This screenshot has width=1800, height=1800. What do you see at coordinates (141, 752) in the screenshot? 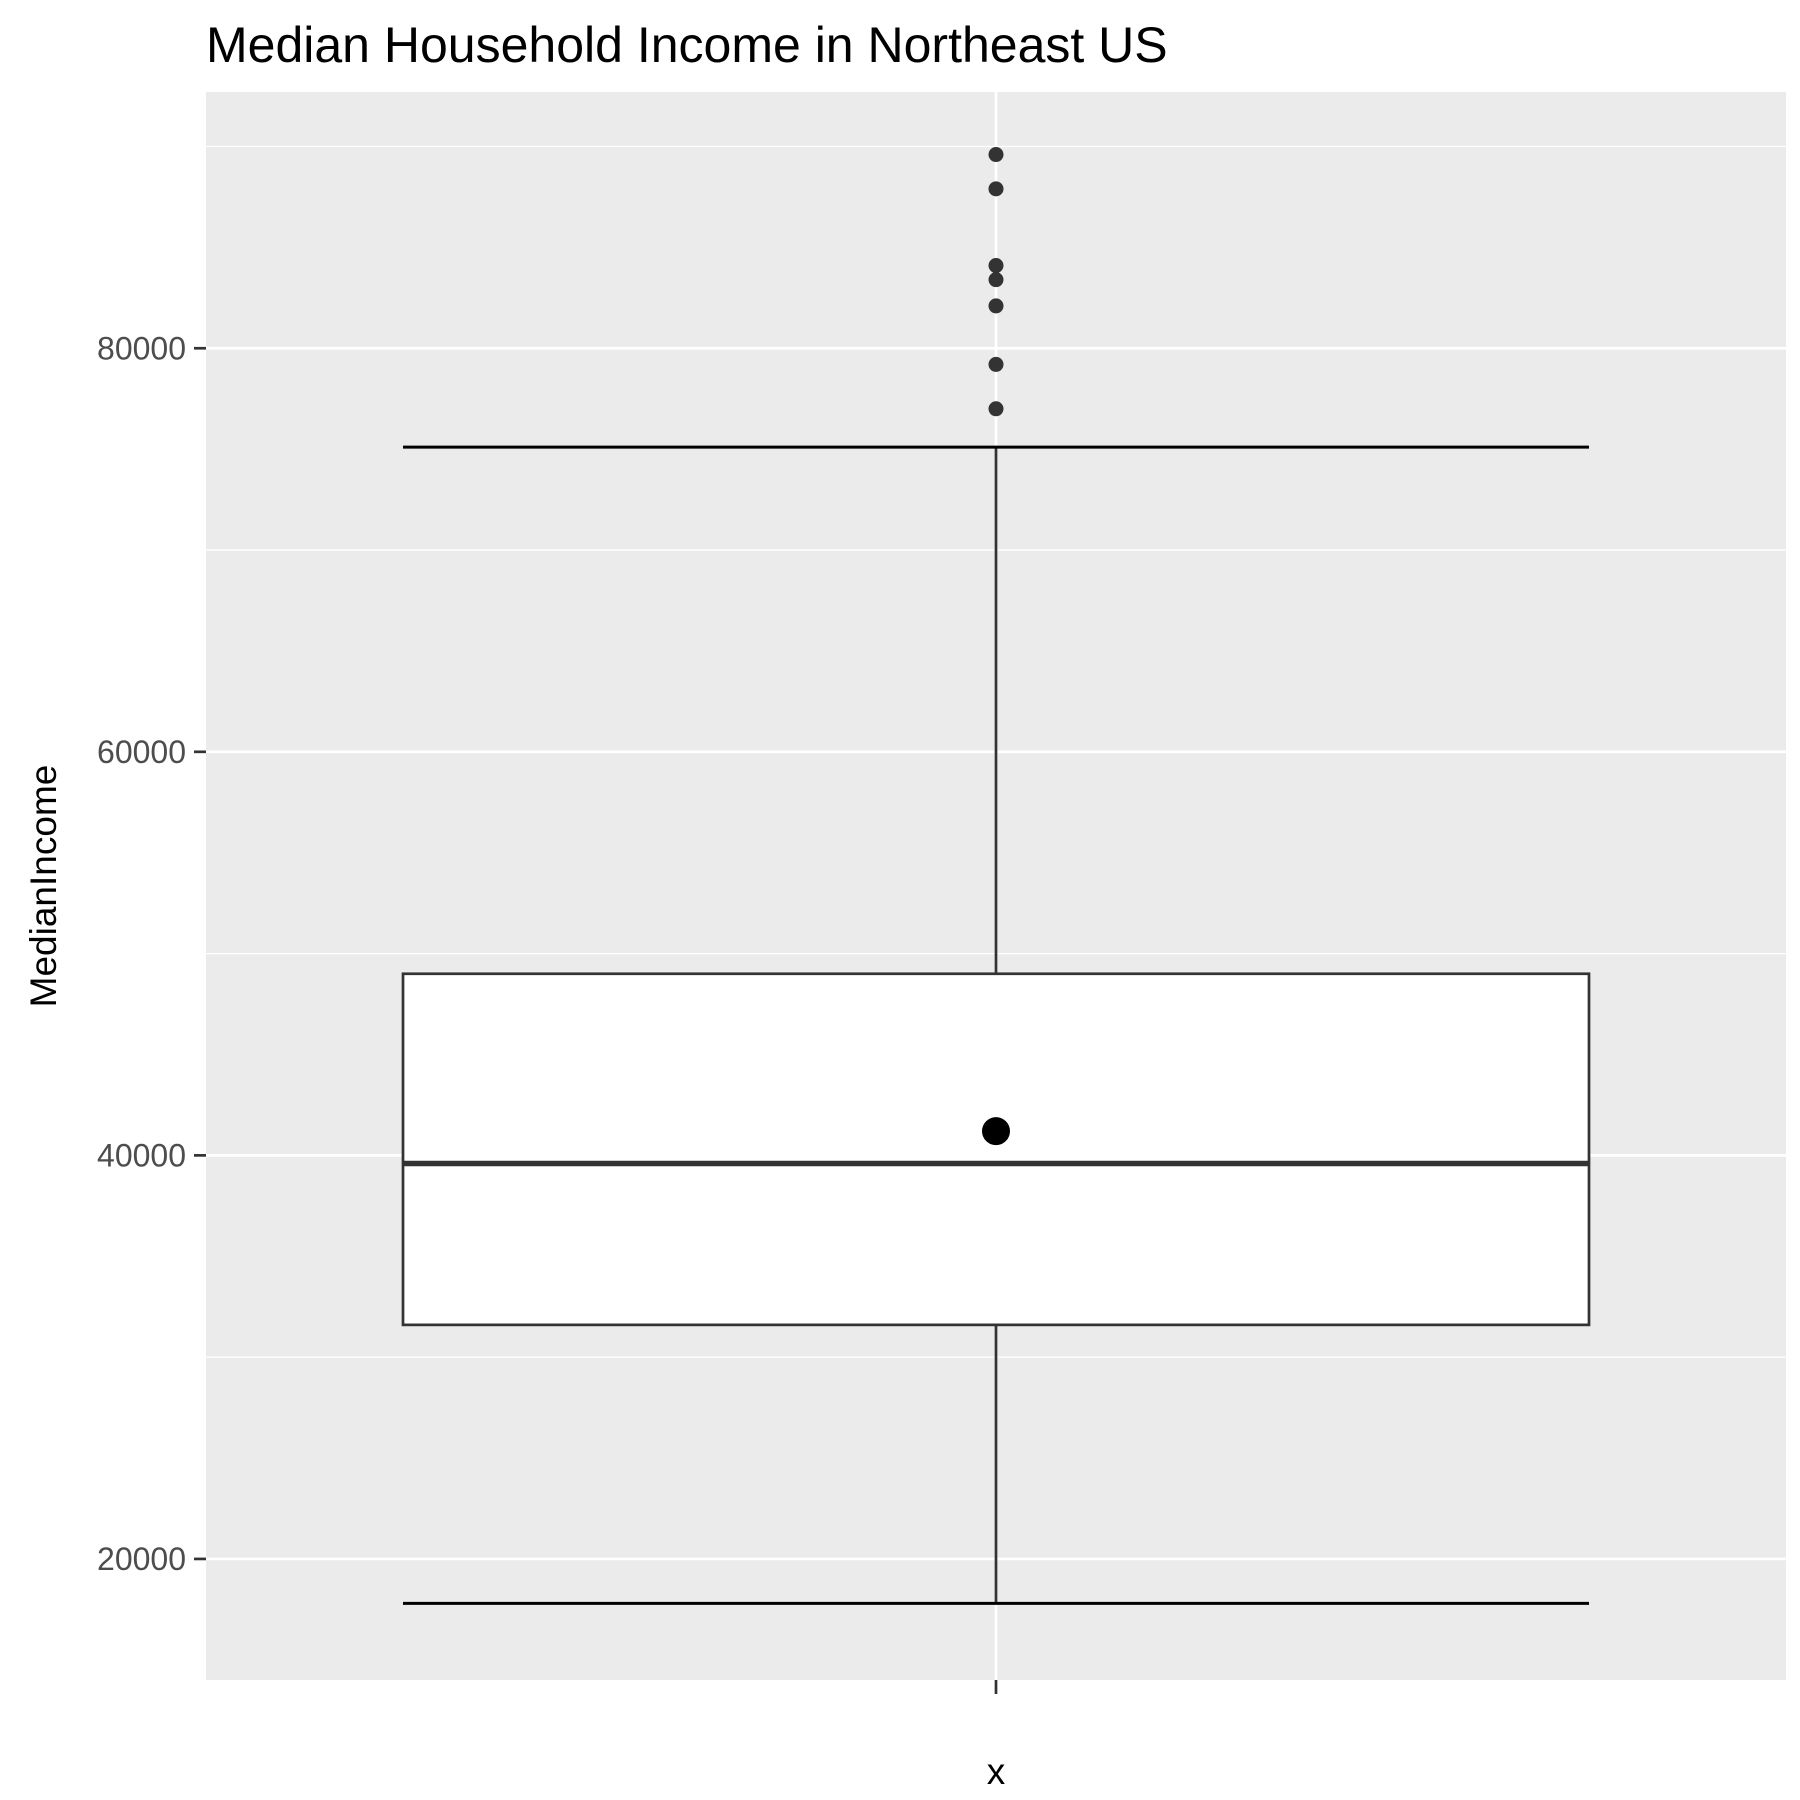
I see `y-tick-label: 60000` at bounding box center [141, 752].